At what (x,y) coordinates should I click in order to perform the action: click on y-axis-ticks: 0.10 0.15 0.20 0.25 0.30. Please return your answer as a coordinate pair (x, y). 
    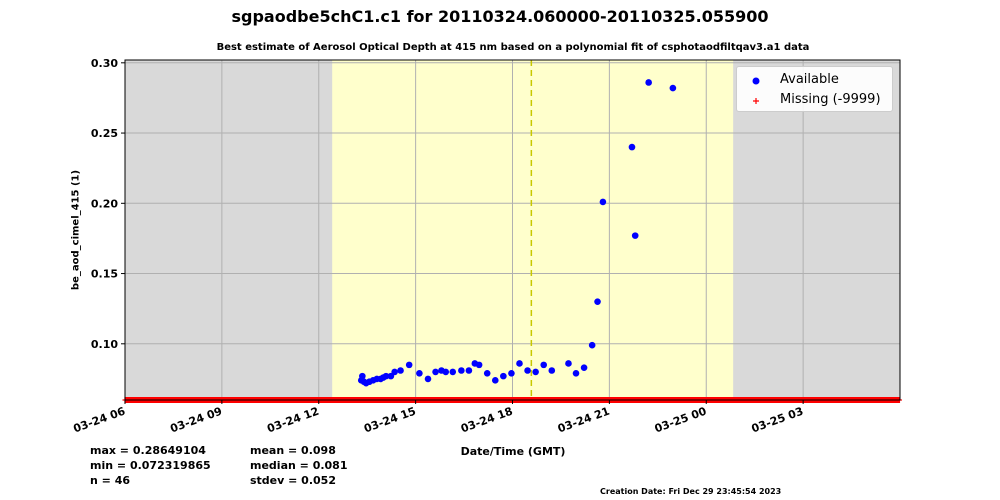
    Looking at the image, I should click on (108, 204).